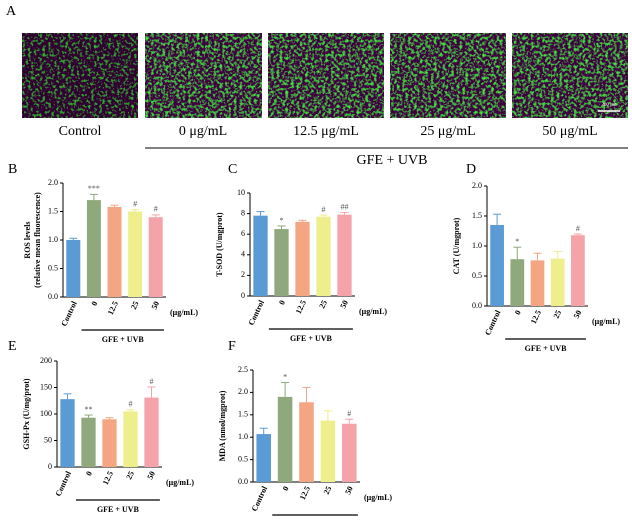  I want to click on significance: ***, so click(94, 188).